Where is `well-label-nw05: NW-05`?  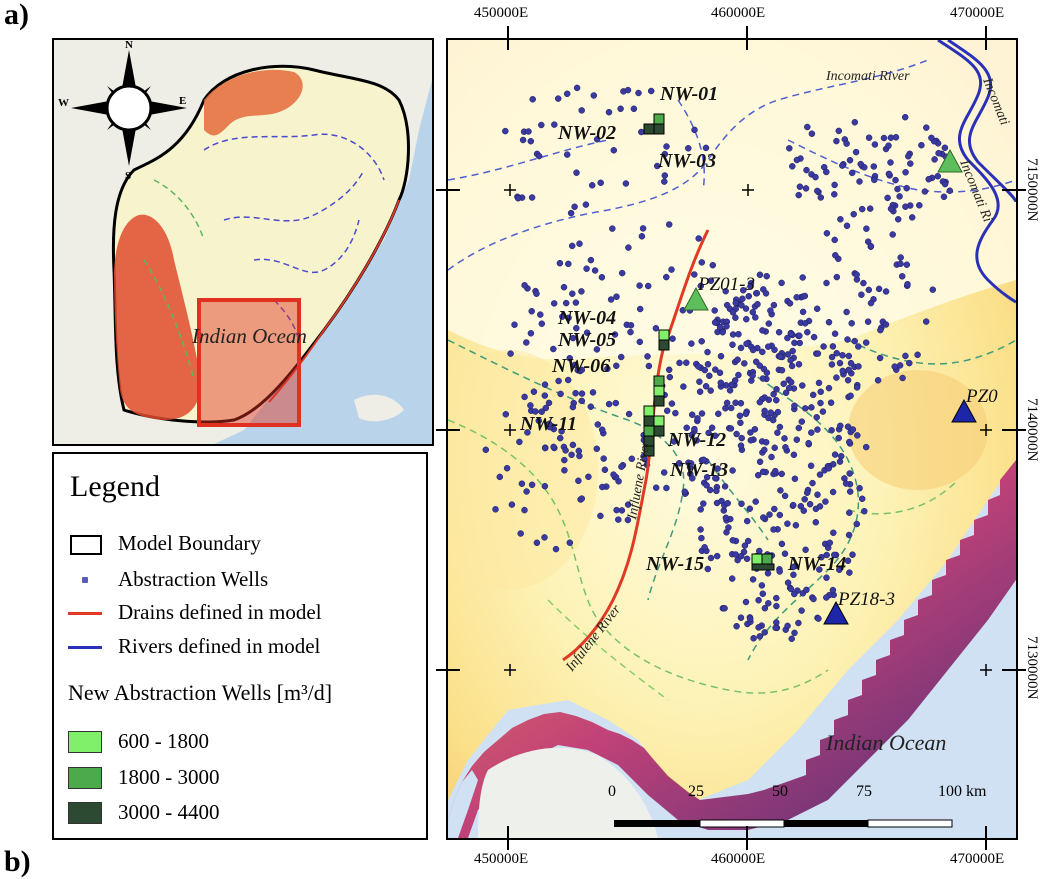
well-label-nw05: NW-05 is located at coordinates (586, 340).